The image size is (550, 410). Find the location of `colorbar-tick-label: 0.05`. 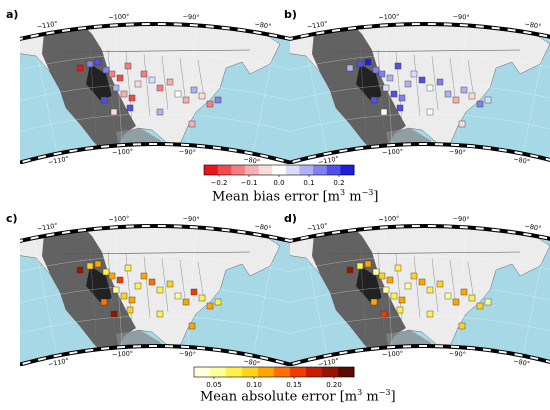

colorbar-tick-label: 0.05 is located at coordinates (214, 385).